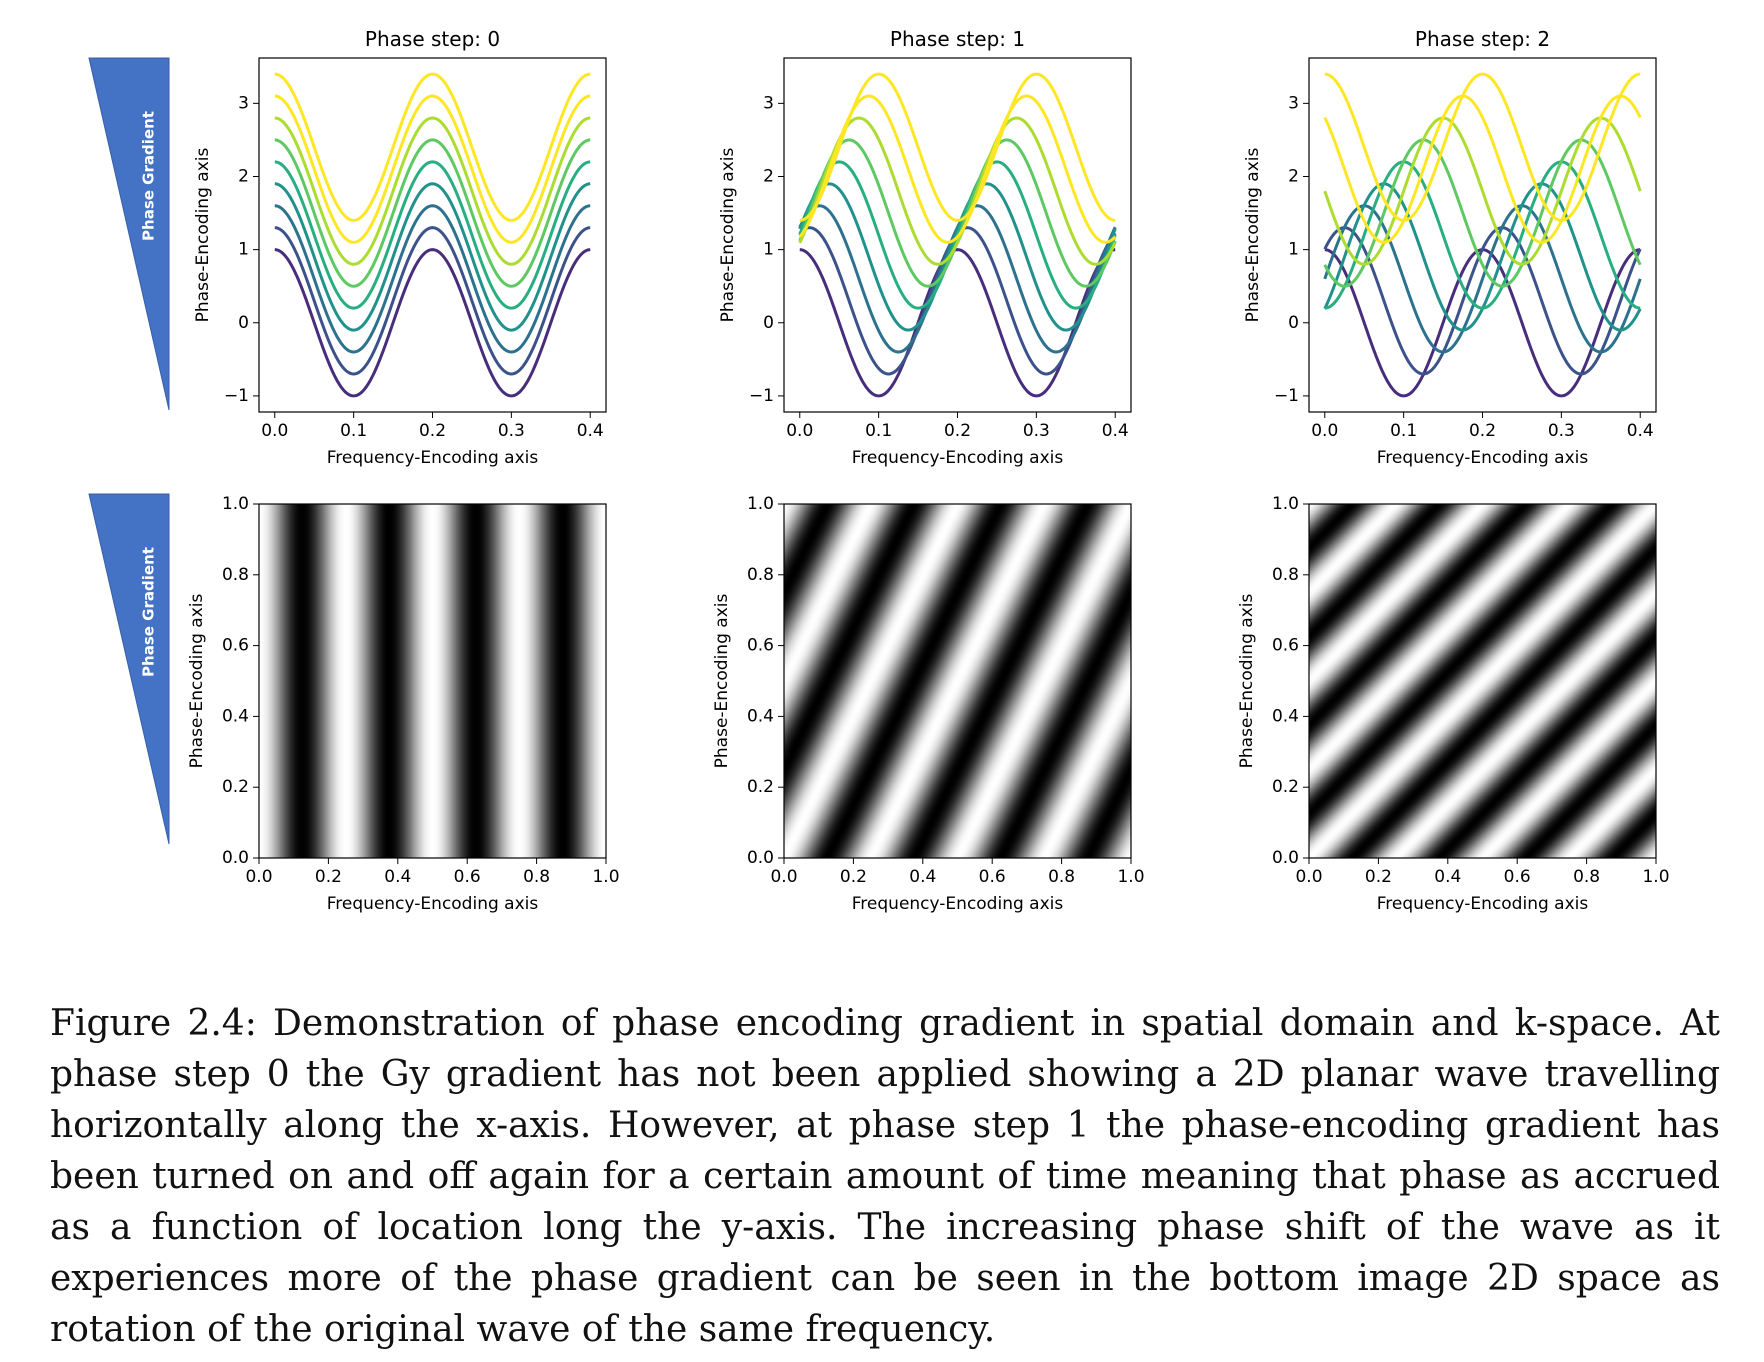 The image size is (1764, 1362). Describe the element at coordinates (1482, 39) in the screenshot. I see `chart-title: Phase step: 2` at that location.